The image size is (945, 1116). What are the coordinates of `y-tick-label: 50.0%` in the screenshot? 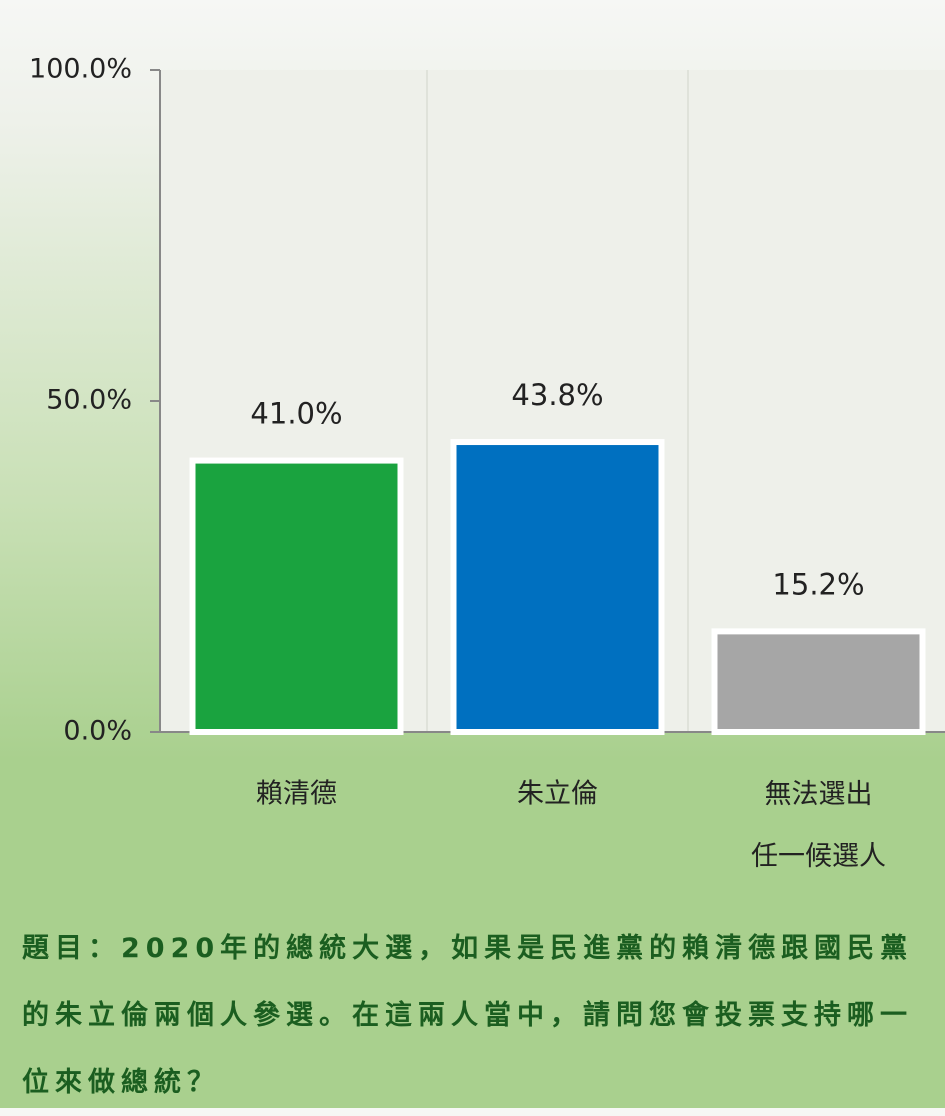 It's located at (89, 400).